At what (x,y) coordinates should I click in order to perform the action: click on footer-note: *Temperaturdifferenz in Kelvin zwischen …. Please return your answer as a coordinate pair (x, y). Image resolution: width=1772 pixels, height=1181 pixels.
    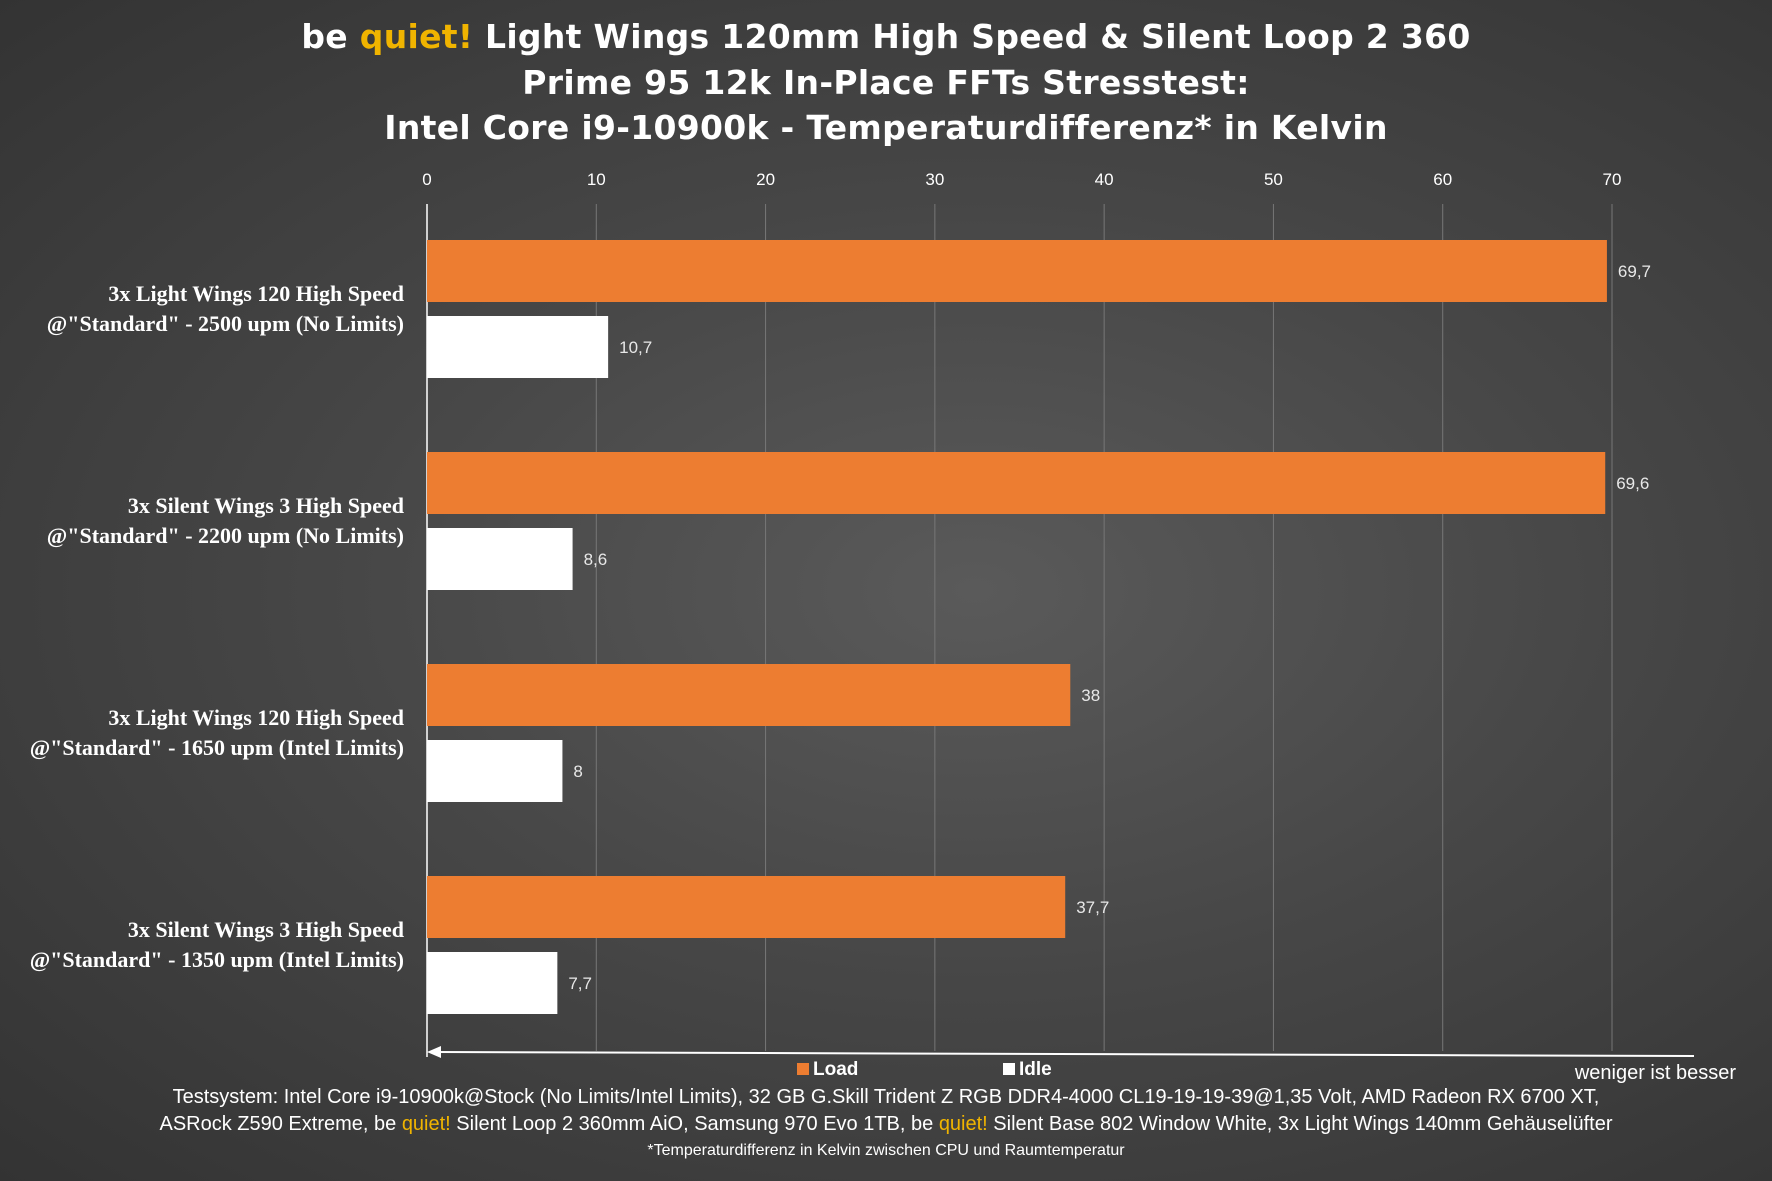
    Looking at the image, I should click on (886, 1150).